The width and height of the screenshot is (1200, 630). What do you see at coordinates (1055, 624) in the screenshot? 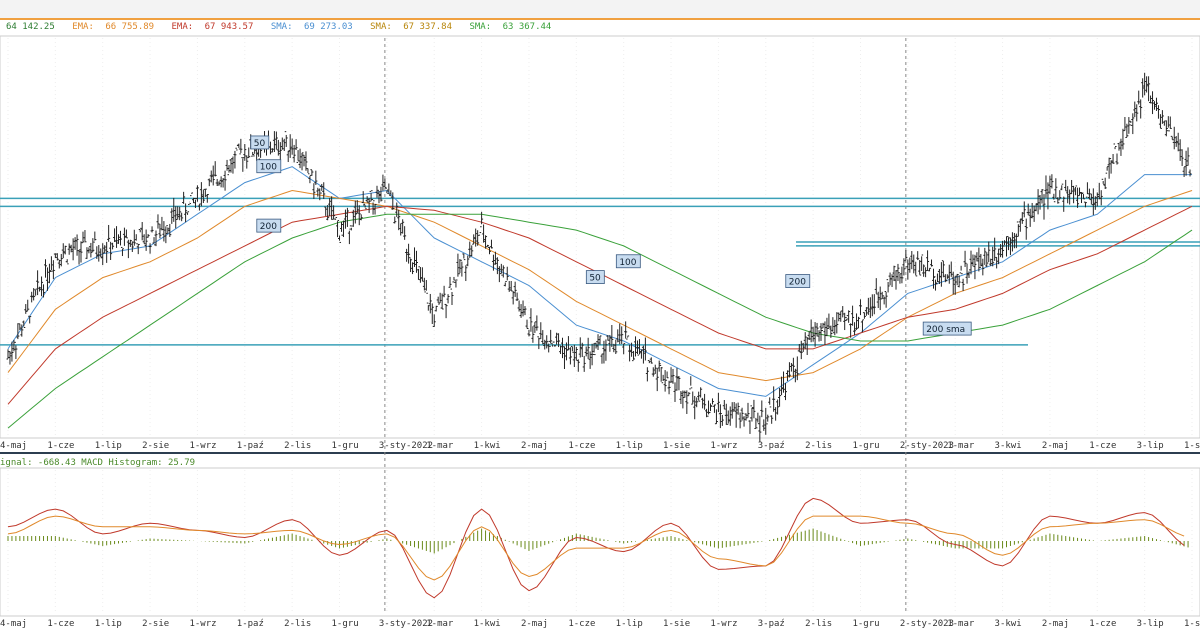
I see `x-tick-label-macd: 2-maj` at bounding box center [1055, 624].